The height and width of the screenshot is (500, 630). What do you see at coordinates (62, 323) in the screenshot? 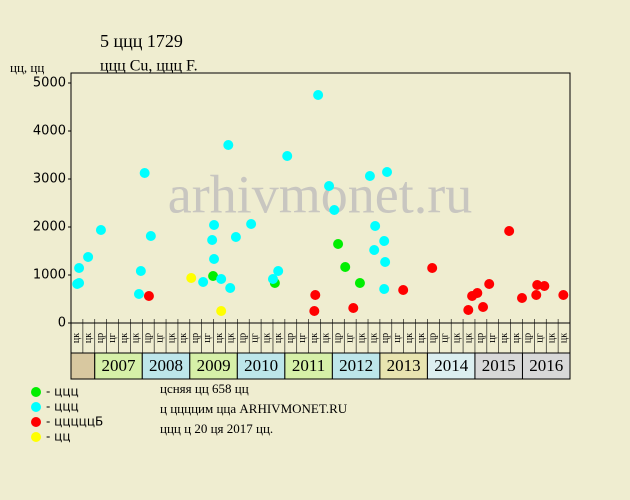
I see `y-tick-label: 0` at bounding box center [62, 323].